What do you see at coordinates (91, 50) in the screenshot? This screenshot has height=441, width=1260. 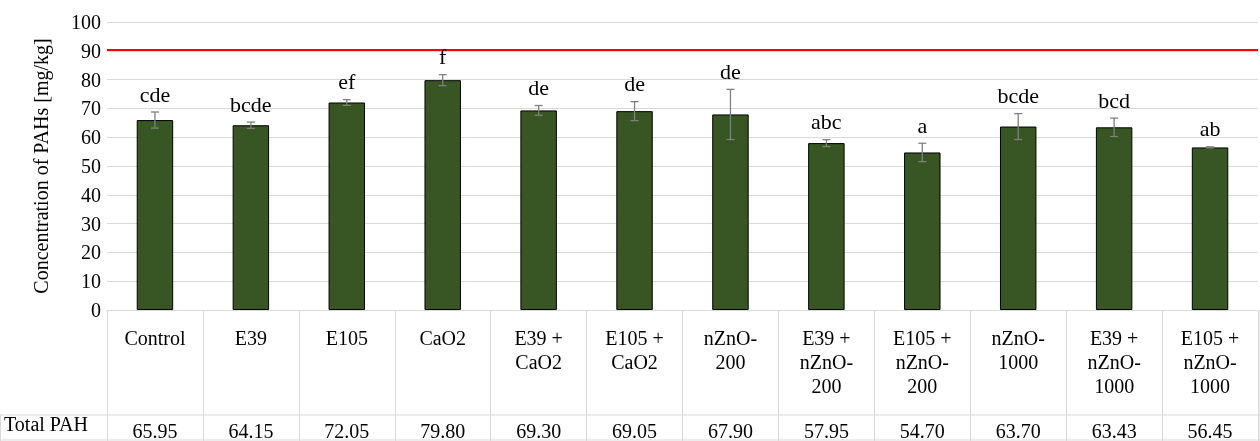 I see `y-tick-label: 90` at bounding box center [91, 50].